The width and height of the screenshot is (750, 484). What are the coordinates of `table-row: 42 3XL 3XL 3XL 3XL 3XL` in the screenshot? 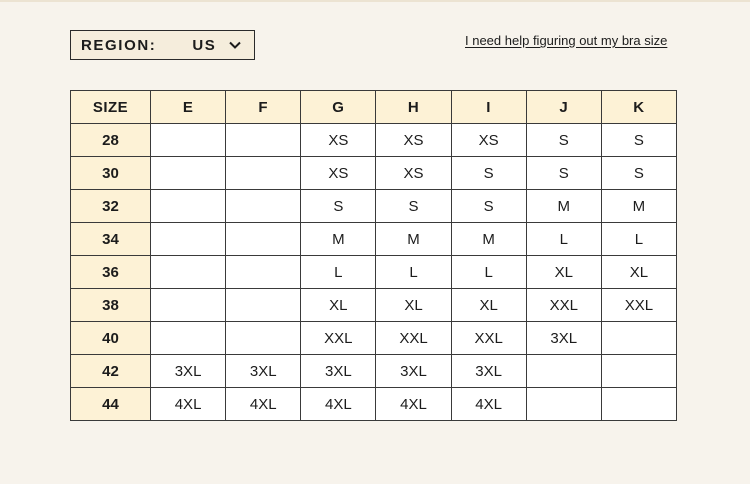 It's located at (374, 371).